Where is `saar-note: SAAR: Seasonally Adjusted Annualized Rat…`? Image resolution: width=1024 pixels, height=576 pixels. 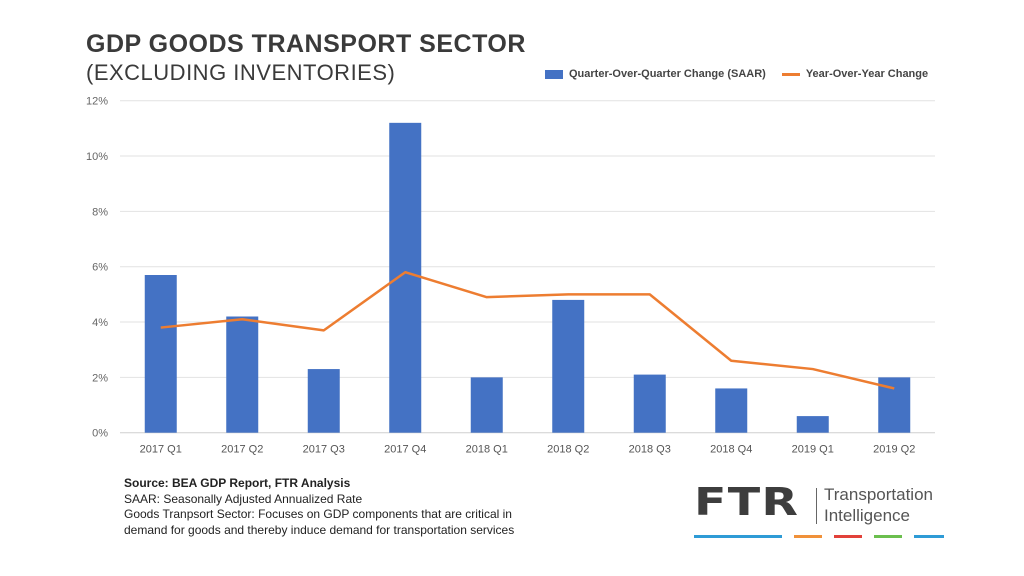
saar-note: SAAR: Seasonally Adjusted Annualized Rat… is located at coordinates (243, 498).